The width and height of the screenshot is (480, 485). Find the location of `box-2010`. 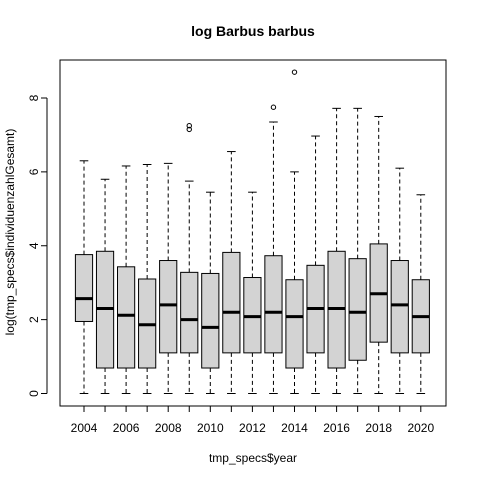

box-2010 is located at coordinates (210, 320).